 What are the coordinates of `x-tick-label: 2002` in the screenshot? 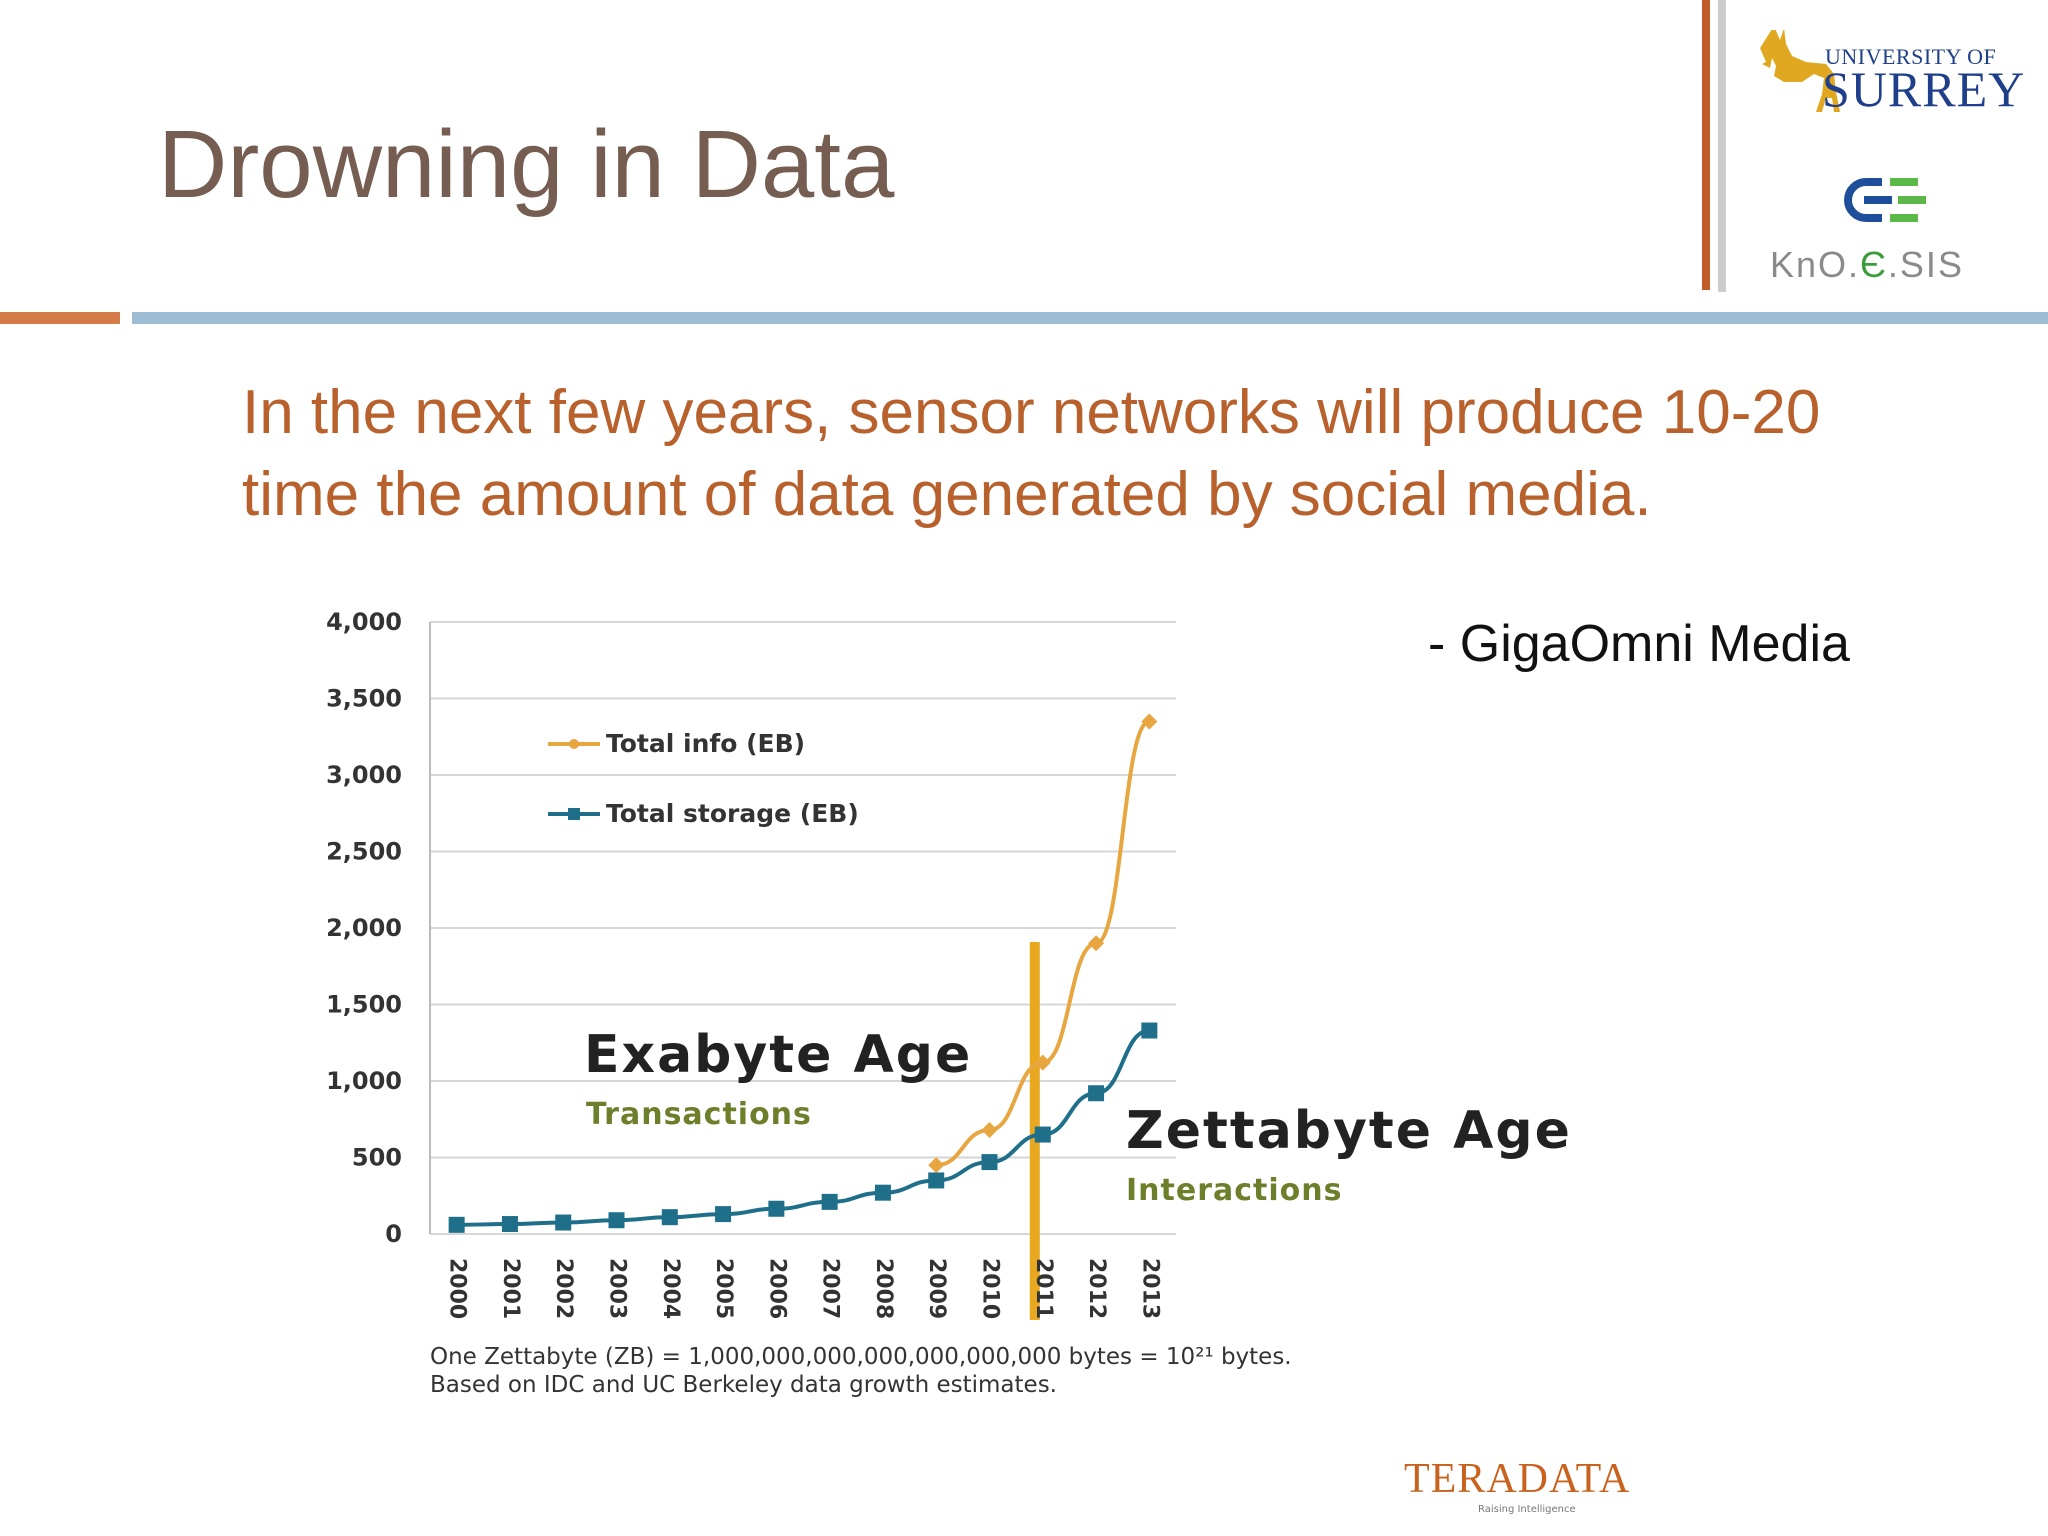 It's located at (563, 1288).